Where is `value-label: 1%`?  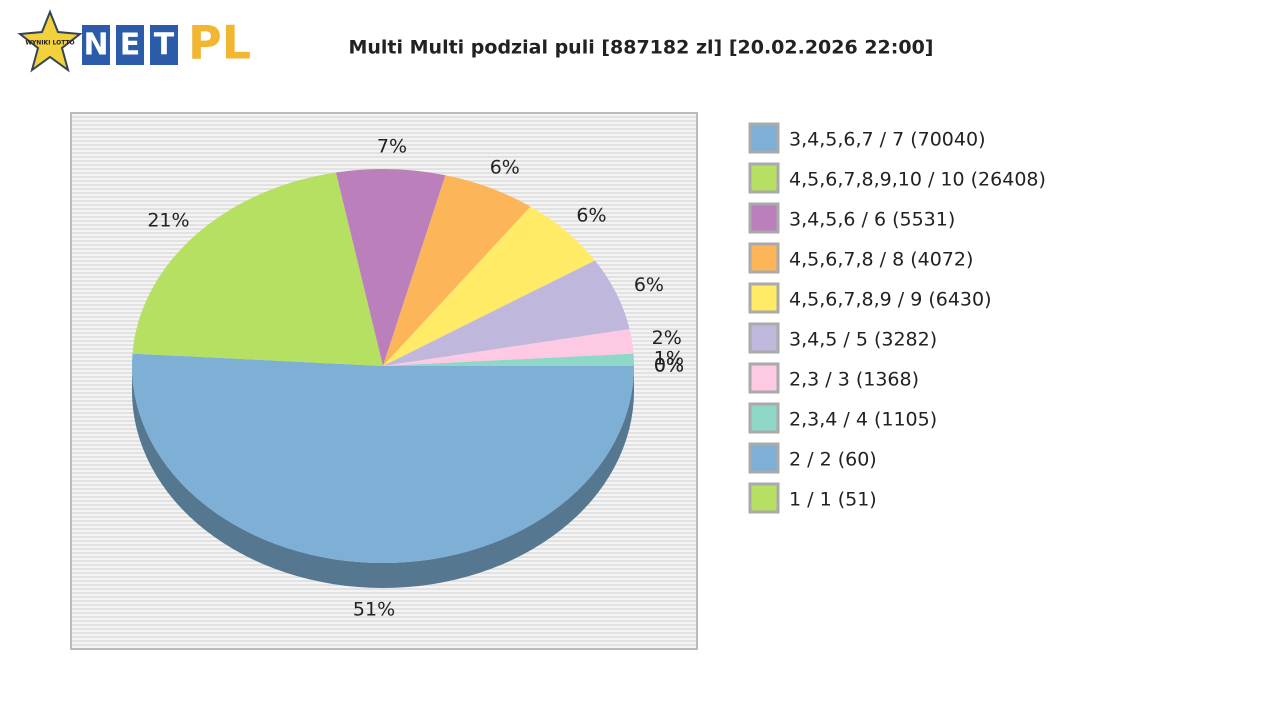
value-label: 1% is located at coordinates (669, 359).